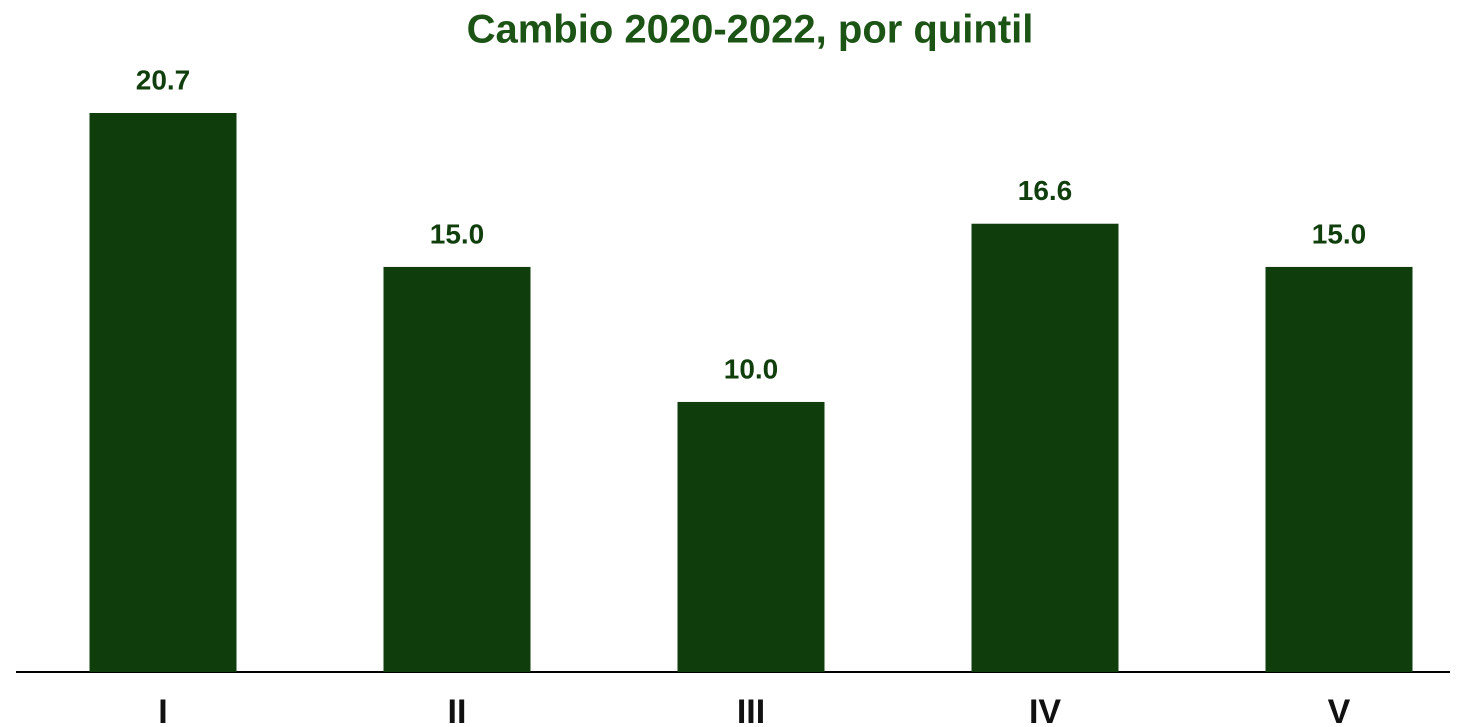 The image size is (1465, 727). What do you see at coordinates (162, 710) in the screenshot?
I see `x-tick-label: I` at bounding box center [162, 710].